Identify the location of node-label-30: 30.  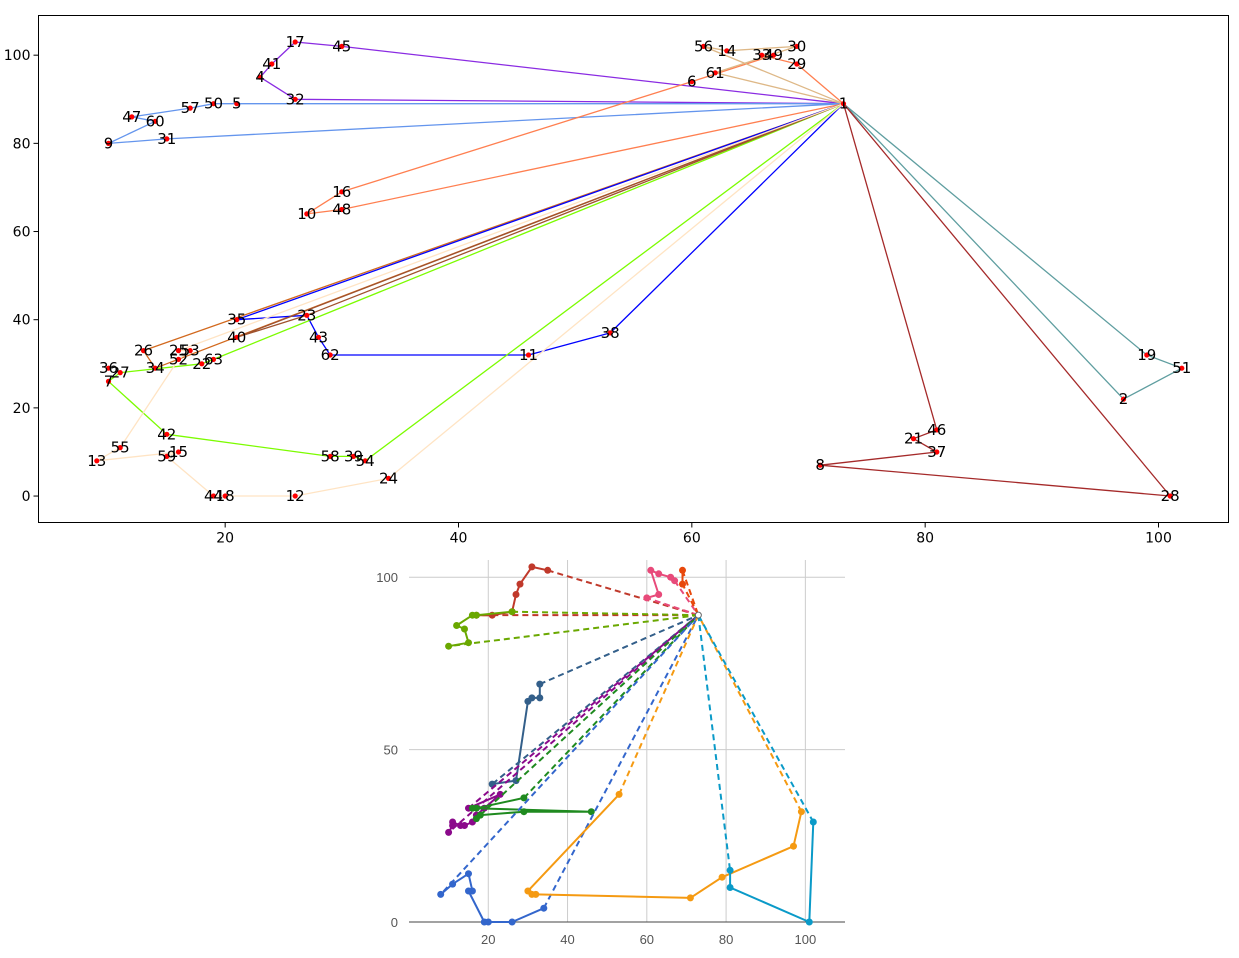
(796, 46).